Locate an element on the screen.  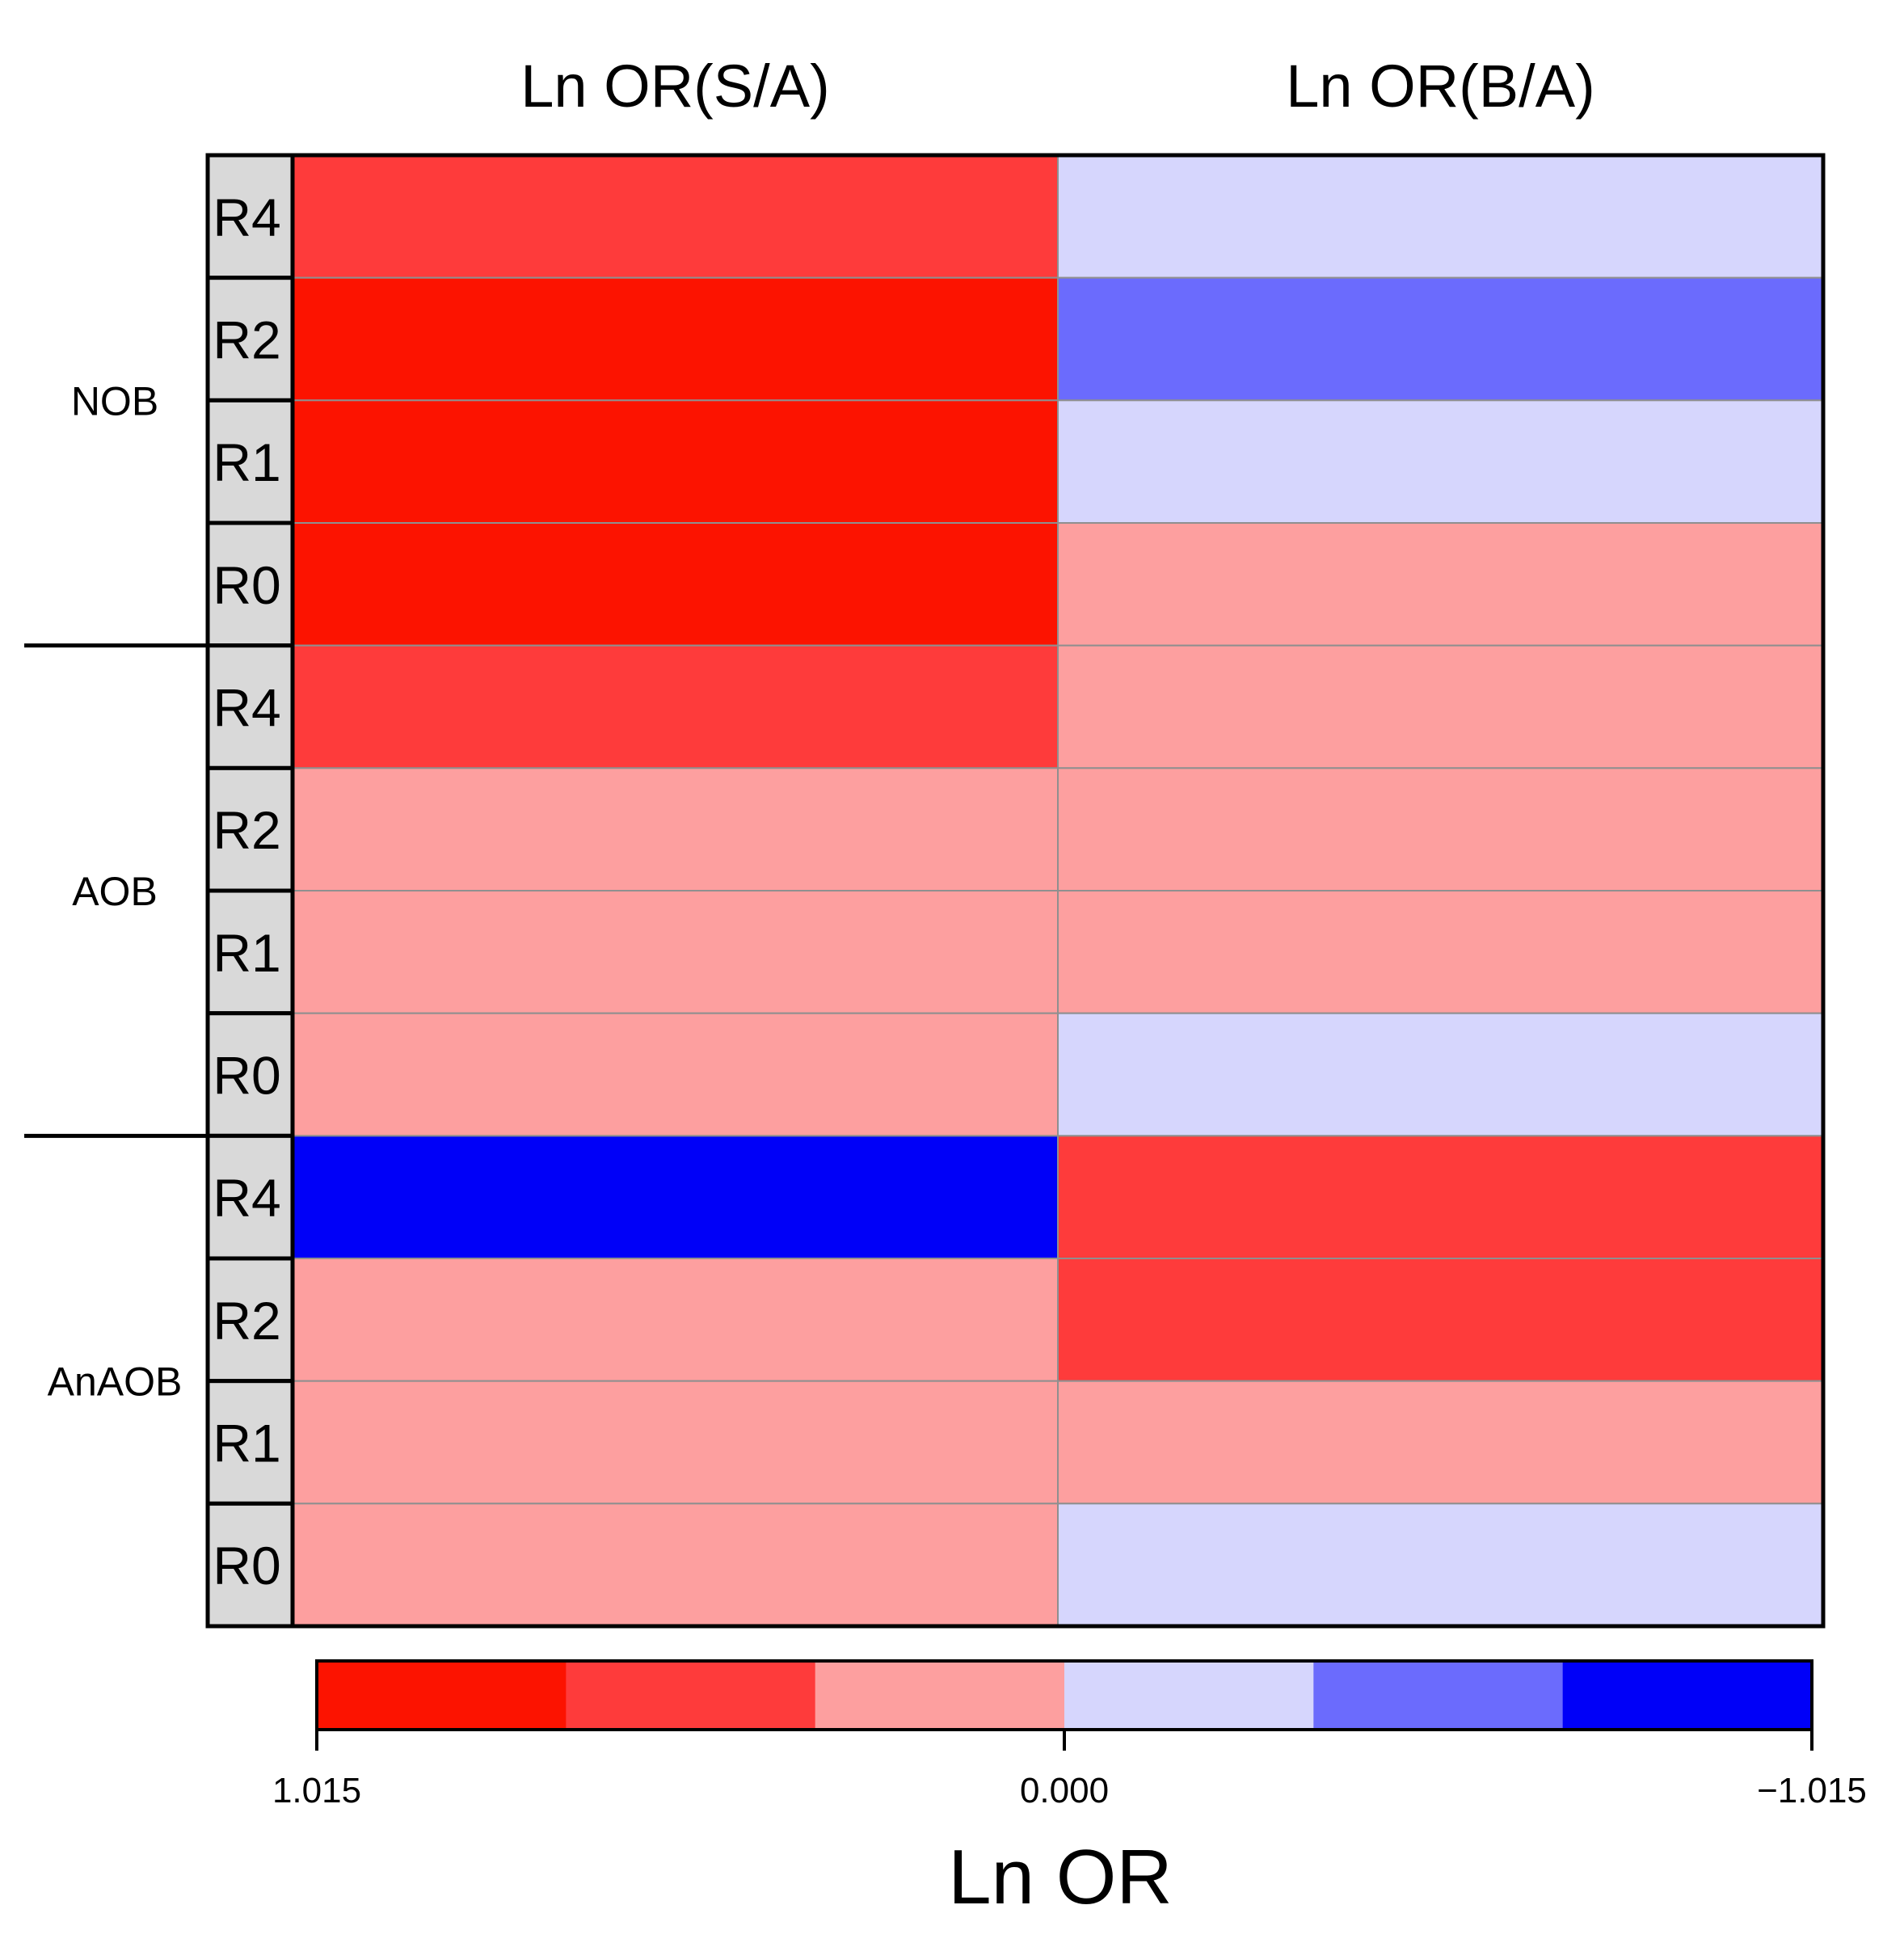
column-titles: Ln OR(S/A) Ln OR(B/A) is located at coordinates (1057, 86).